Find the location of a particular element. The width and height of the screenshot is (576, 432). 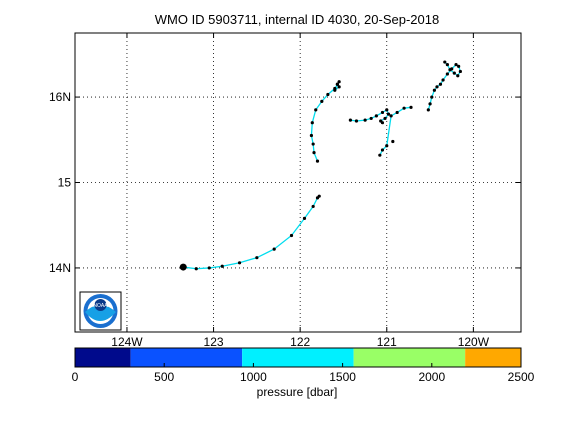

x-tick-label: 122 is located at coordinates (300, 342).